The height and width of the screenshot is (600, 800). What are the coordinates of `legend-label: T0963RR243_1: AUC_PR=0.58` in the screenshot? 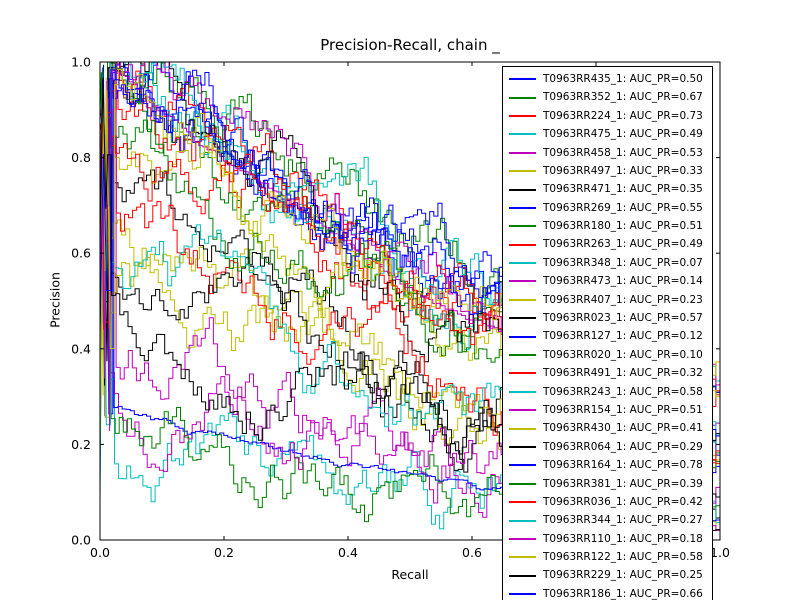 It's located at (623, 391).